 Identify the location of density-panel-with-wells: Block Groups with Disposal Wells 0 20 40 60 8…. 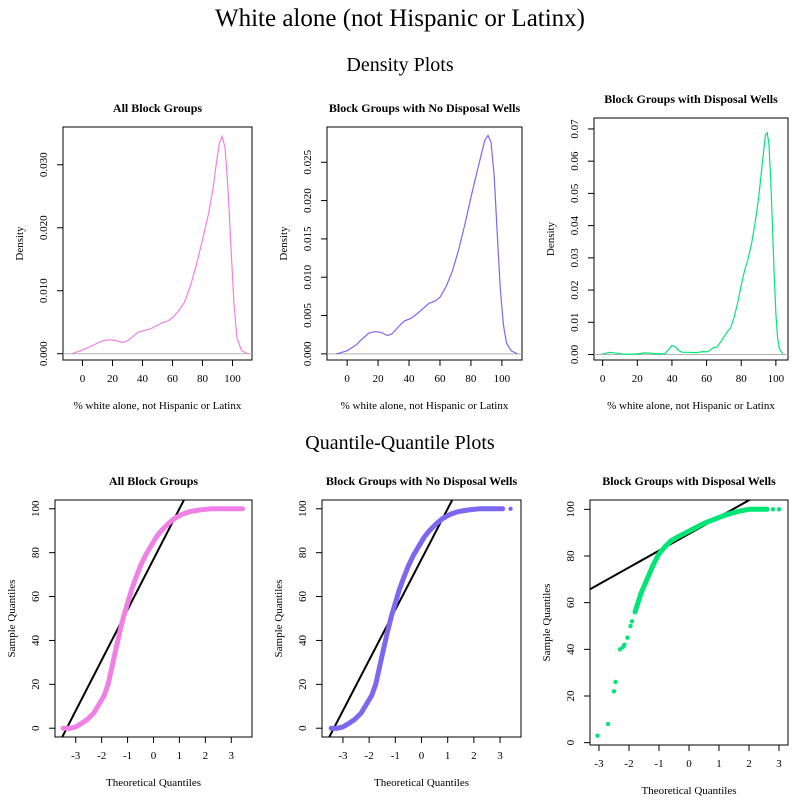
(667, 252).